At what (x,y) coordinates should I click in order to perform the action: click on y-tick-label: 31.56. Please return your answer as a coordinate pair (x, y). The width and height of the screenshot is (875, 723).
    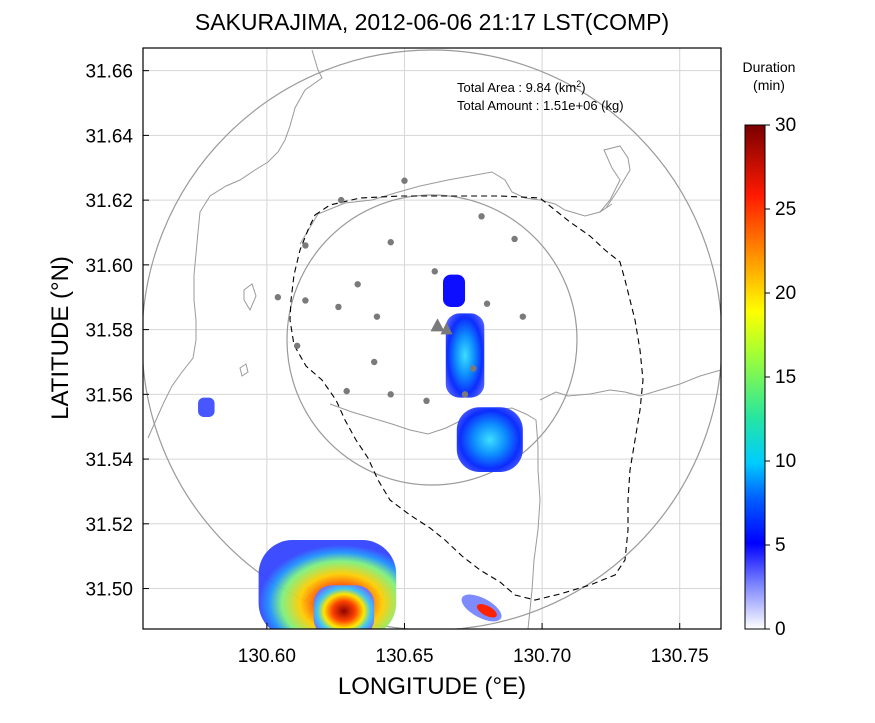
    Looking at the image, I should click on (109, 395).